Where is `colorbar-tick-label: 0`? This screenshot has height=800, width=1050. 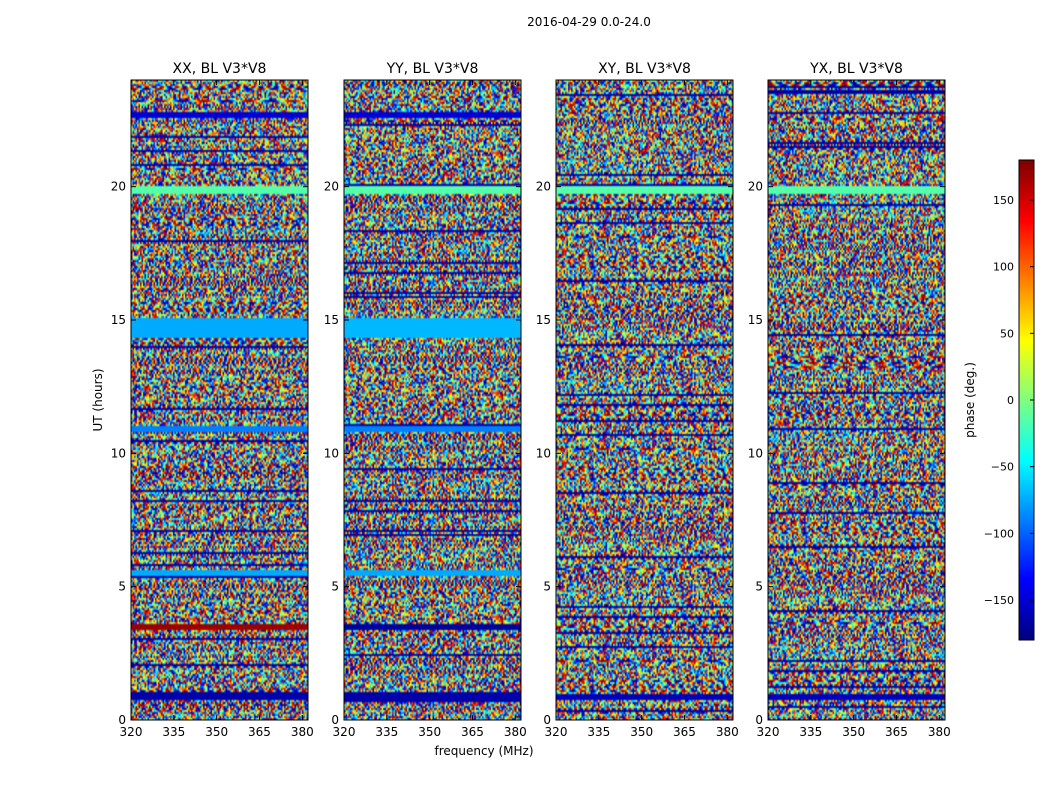
colorbar-tick-label: 0 is located at coordinates (1010, 400).